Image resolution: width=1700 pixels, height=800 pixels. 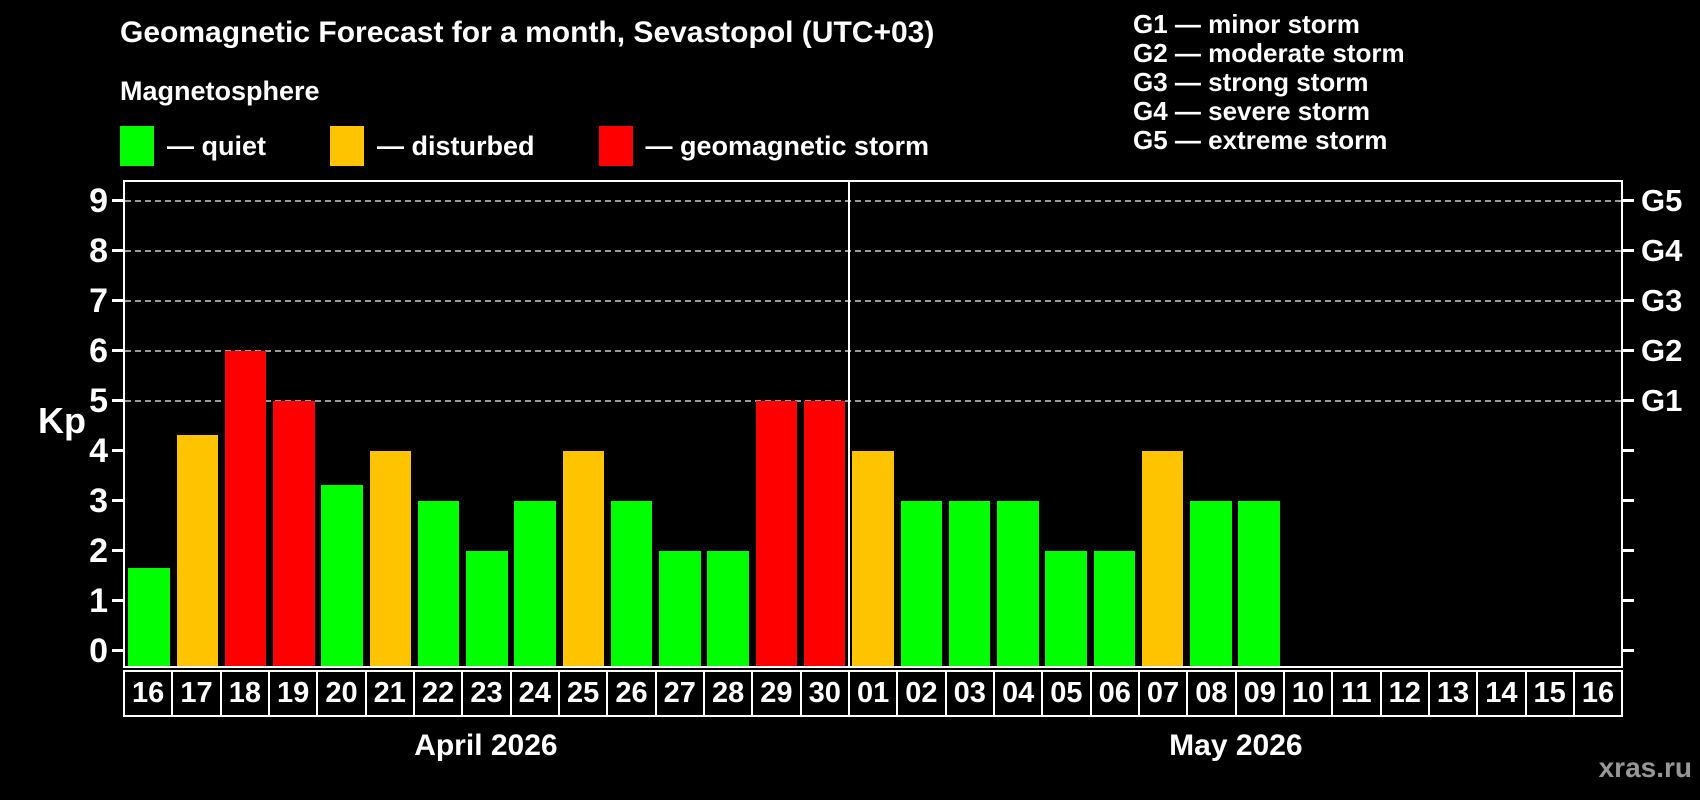 What do you see at coordinates (1269, 53) in the screenshot?
I see `storm-scale-g2: G2 — moderate storm` at bounding box center [1269, 53].